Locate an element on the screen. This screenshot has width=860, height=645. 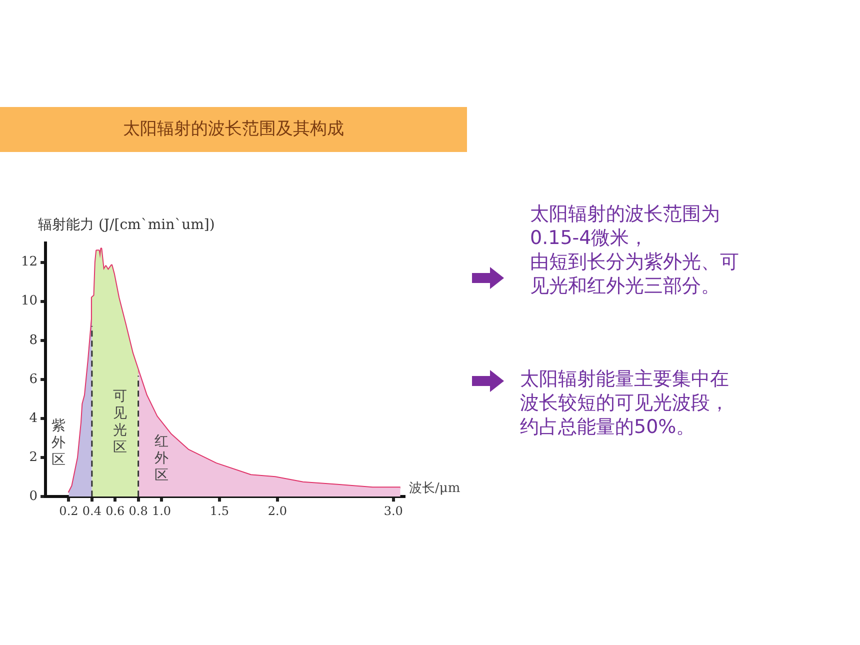
y-tick-label: 6 is located at coordinates (33, 379).